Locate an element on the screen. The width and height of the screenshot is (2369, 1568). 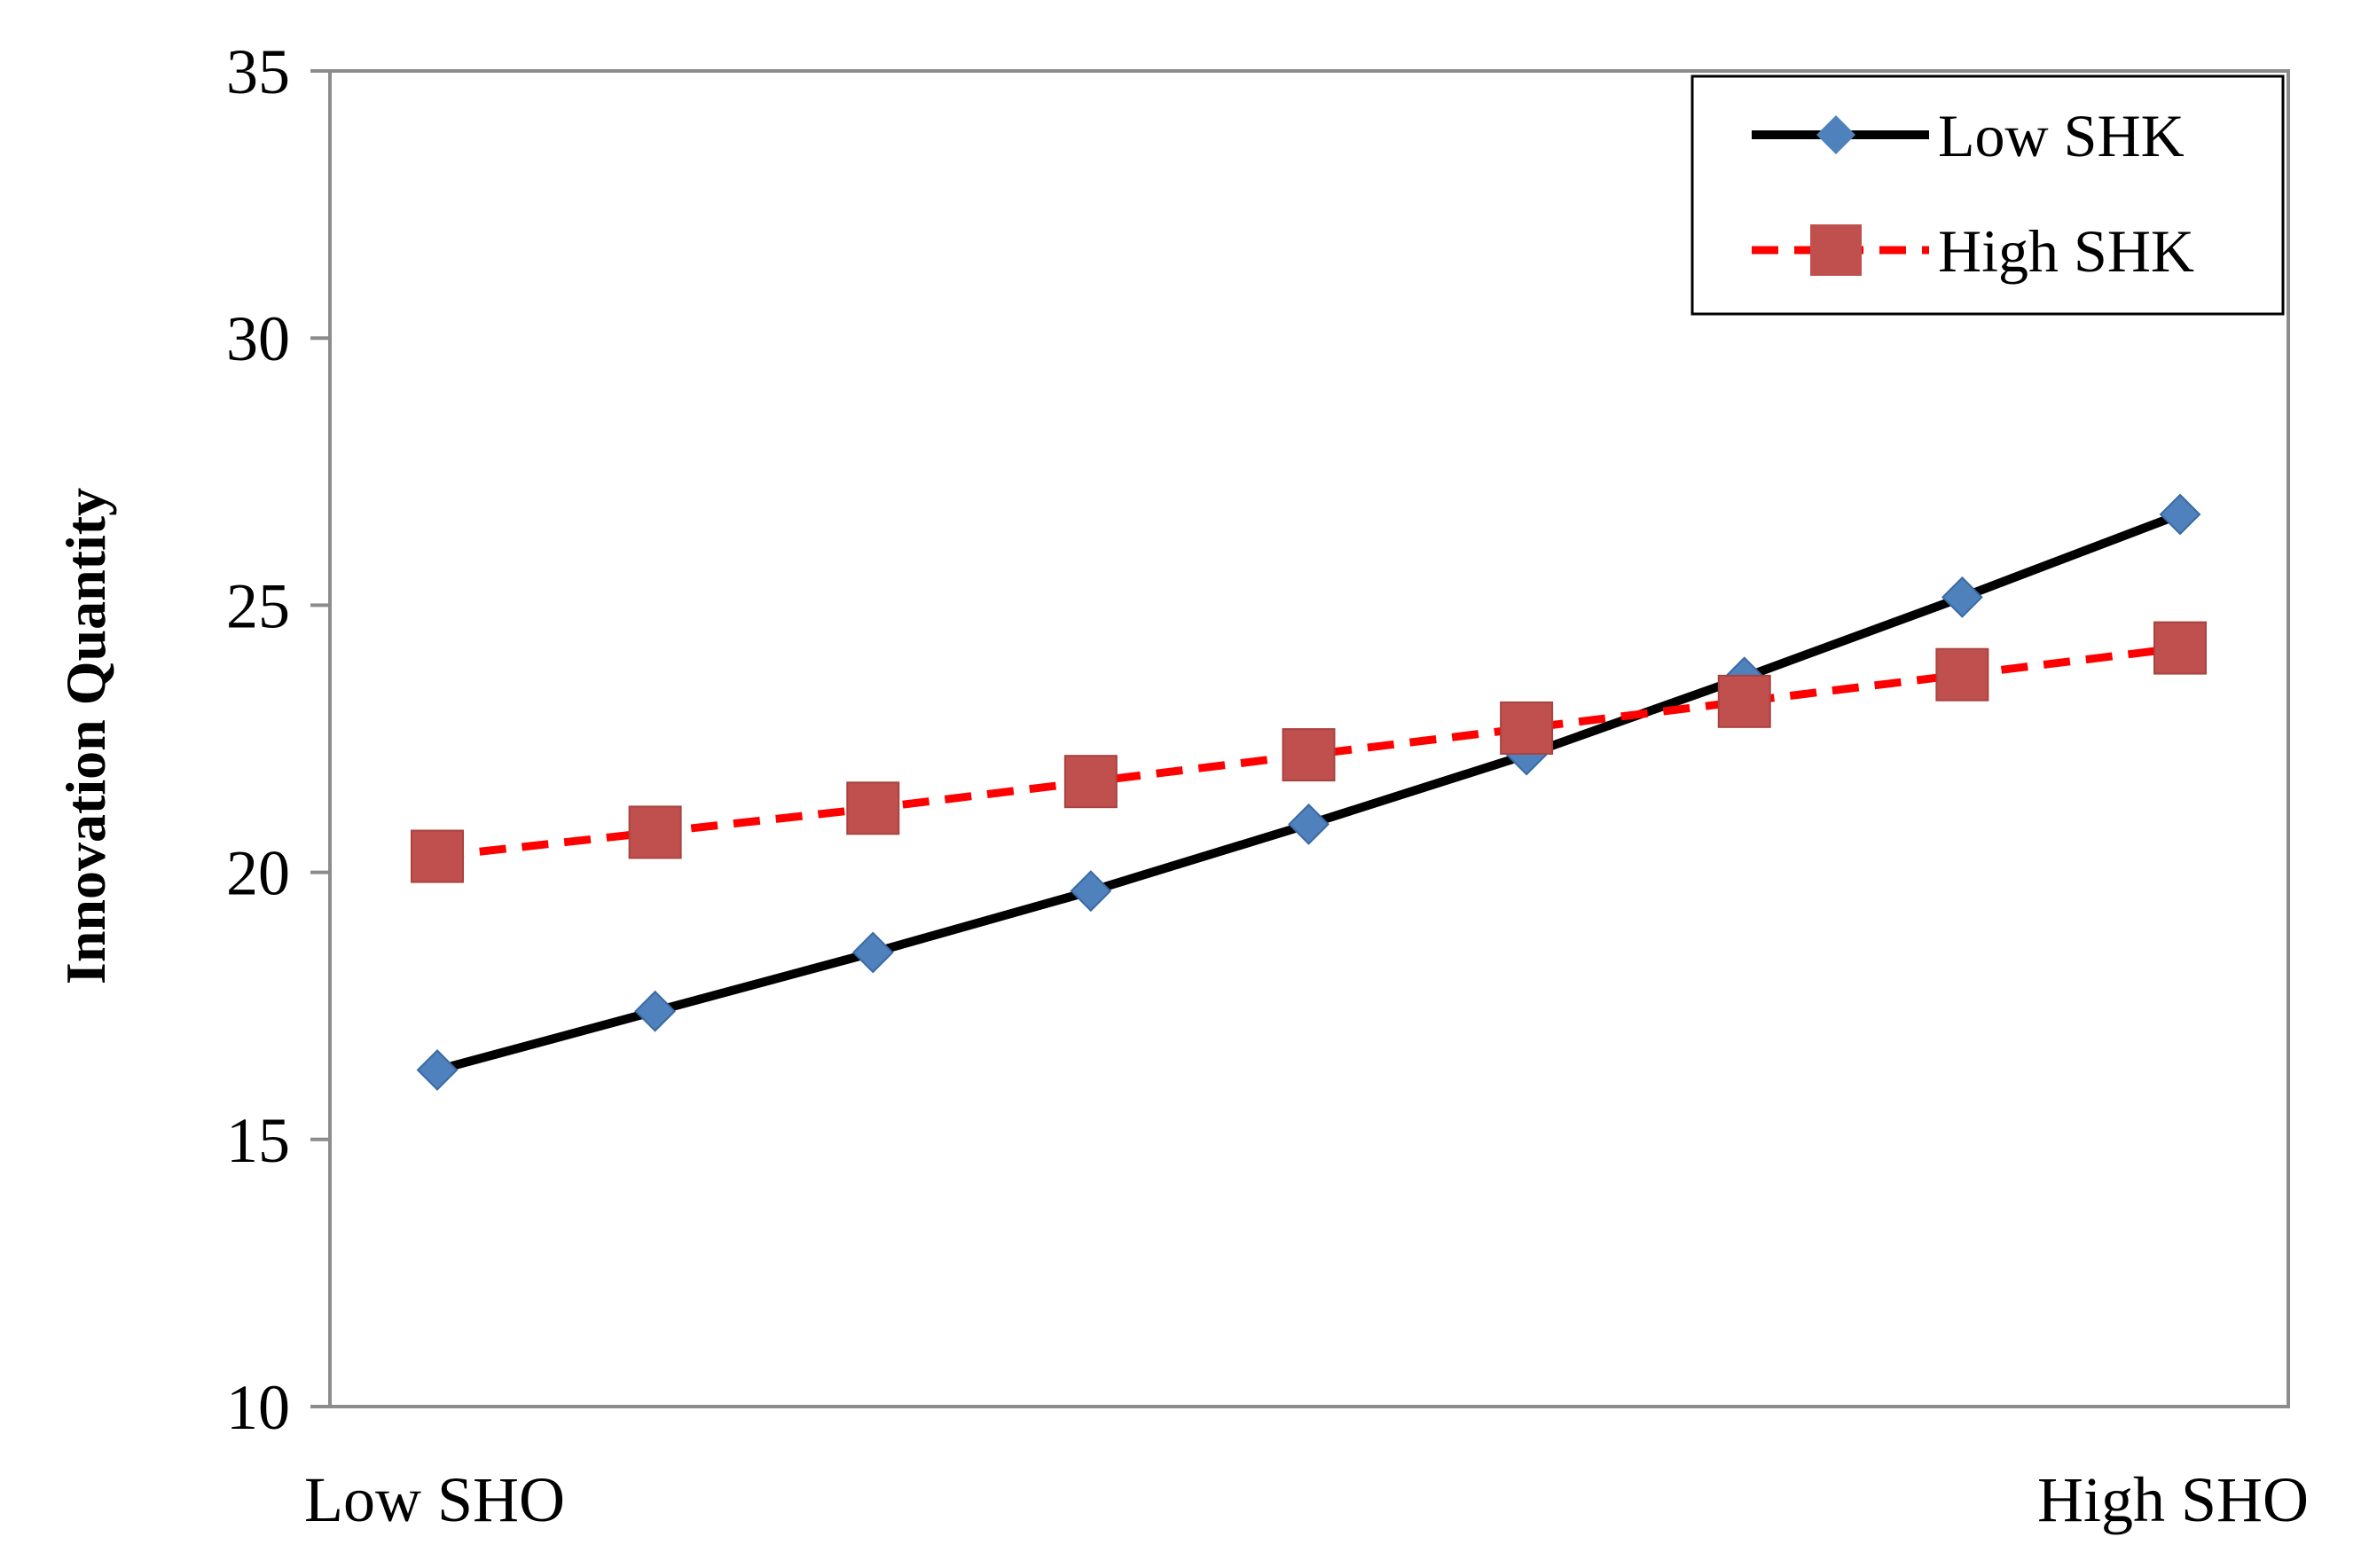
y-tick-label: 30 is located at coordinates (258, 338).